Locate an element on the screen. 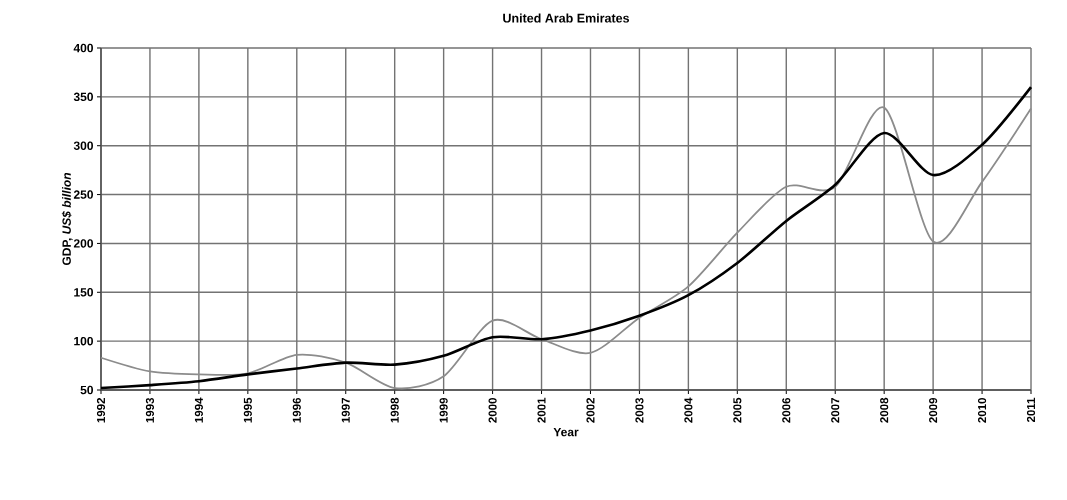  x-tick-label: 2003 is located at coordinates (639, 410).